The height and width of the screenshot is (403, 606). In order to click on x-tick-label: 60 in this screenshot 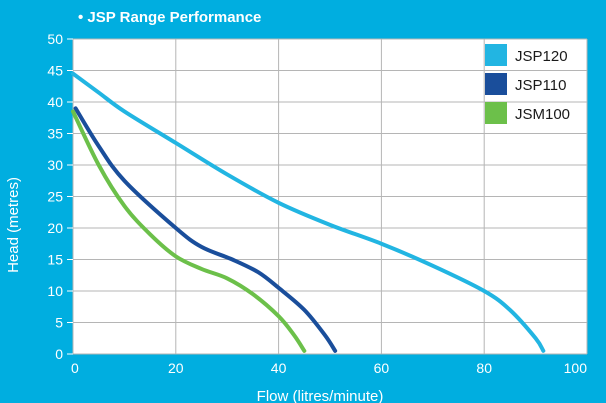, I will do `click(382, 368)`.